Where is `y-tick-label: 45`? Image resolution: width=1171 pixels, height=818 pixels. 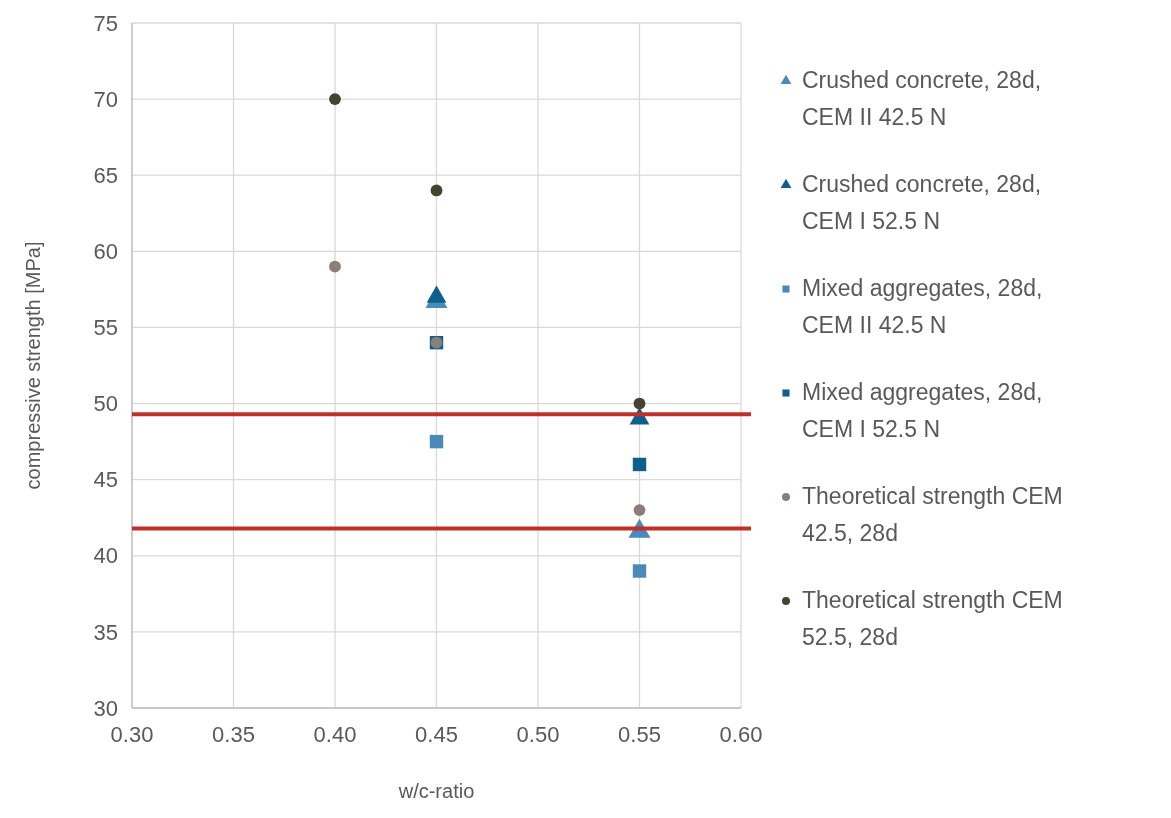 y-tick-label: 45 is located at coordinates (105, 480).